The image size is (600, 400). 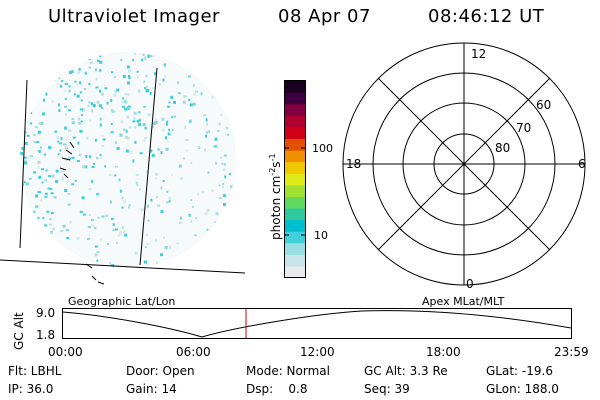 I want to click on altitude-plot, so click(x=317, y=323).